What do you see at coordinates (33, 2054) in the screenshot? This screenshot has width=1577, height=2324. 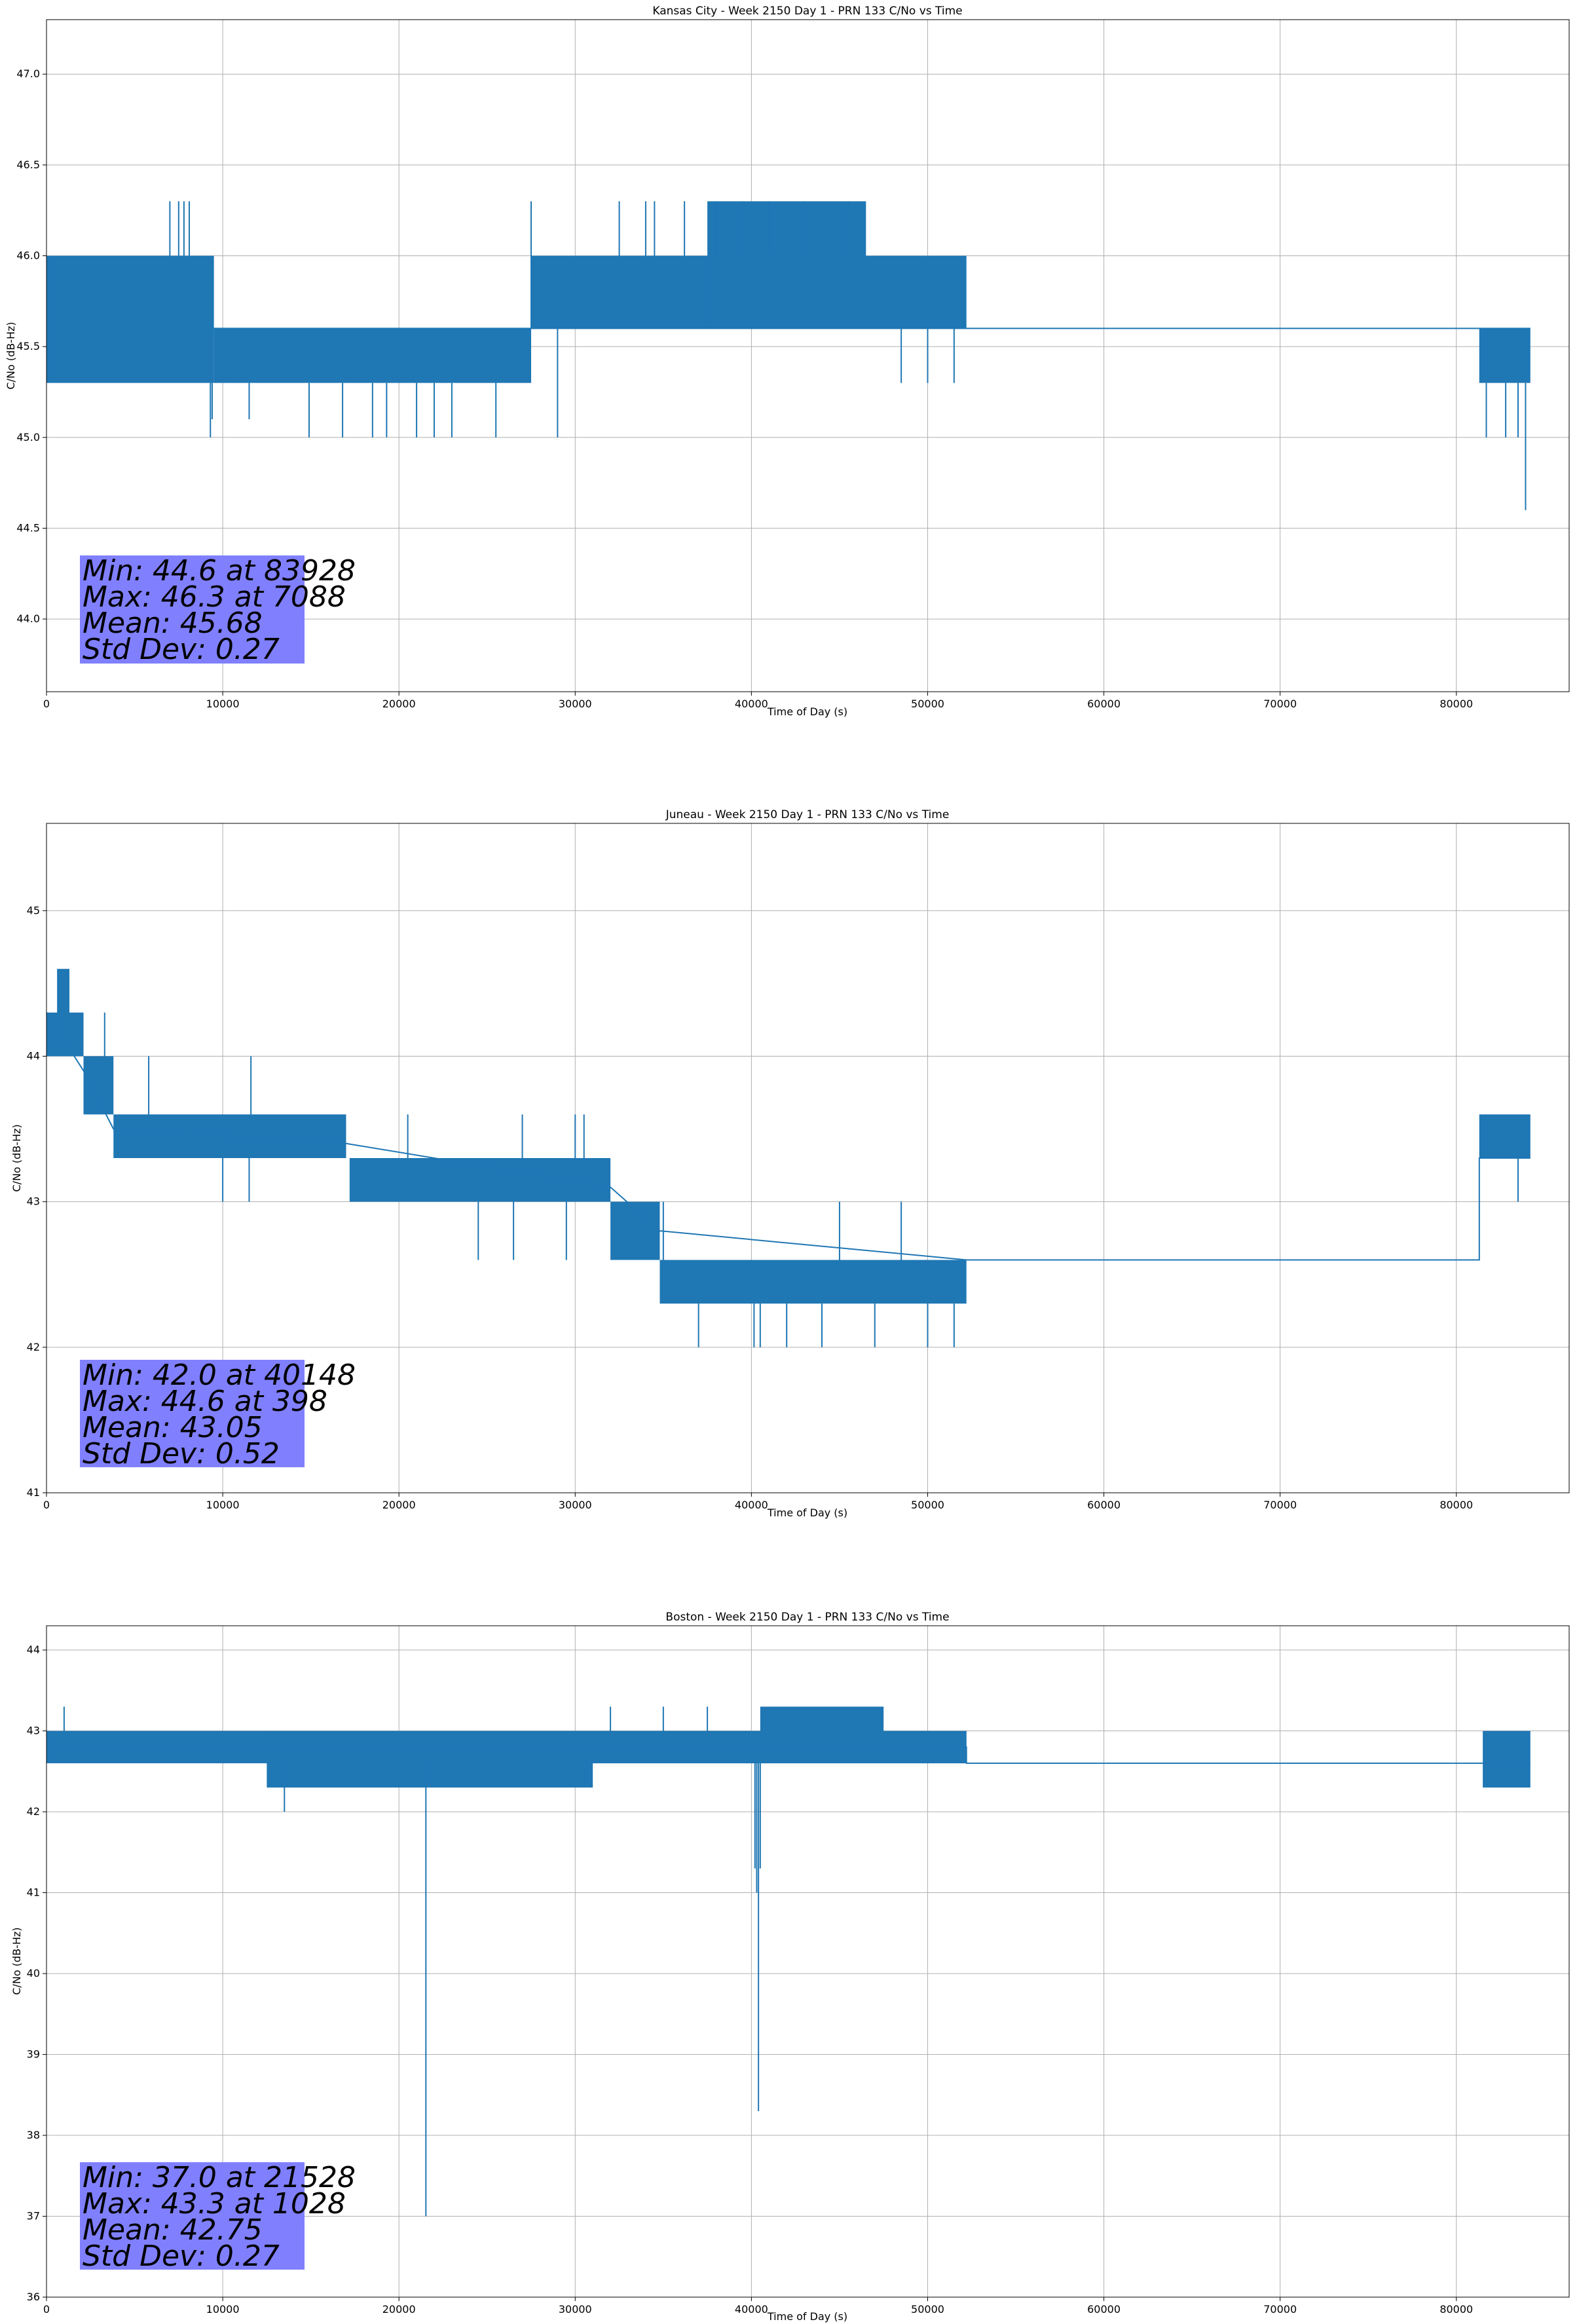 I see `y-tick-label: 39` at bounding box center [33, 2054].